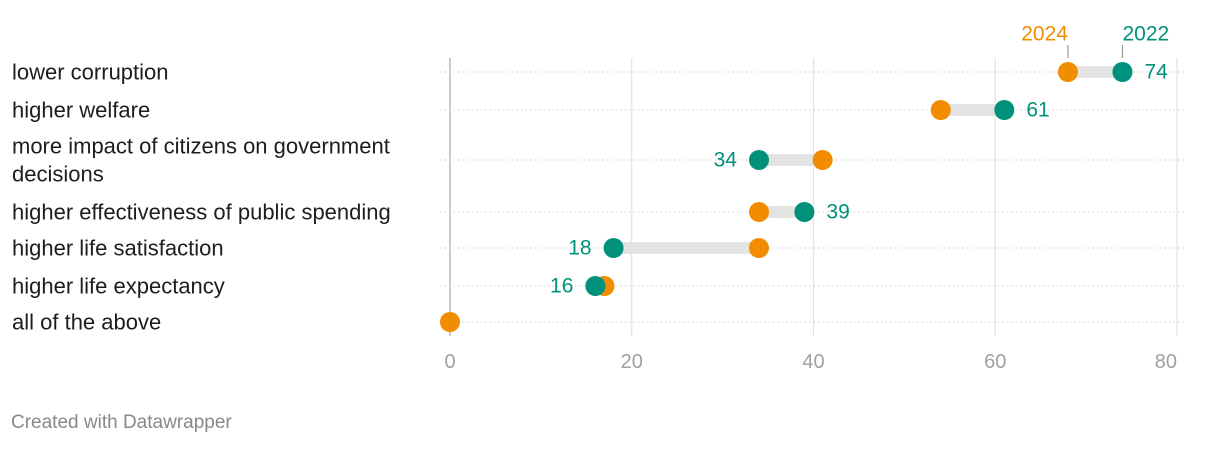  Describe the element at coordinates (201, 146) in the screenshot. I see `category-label: more impact of citizens on government` at that location.